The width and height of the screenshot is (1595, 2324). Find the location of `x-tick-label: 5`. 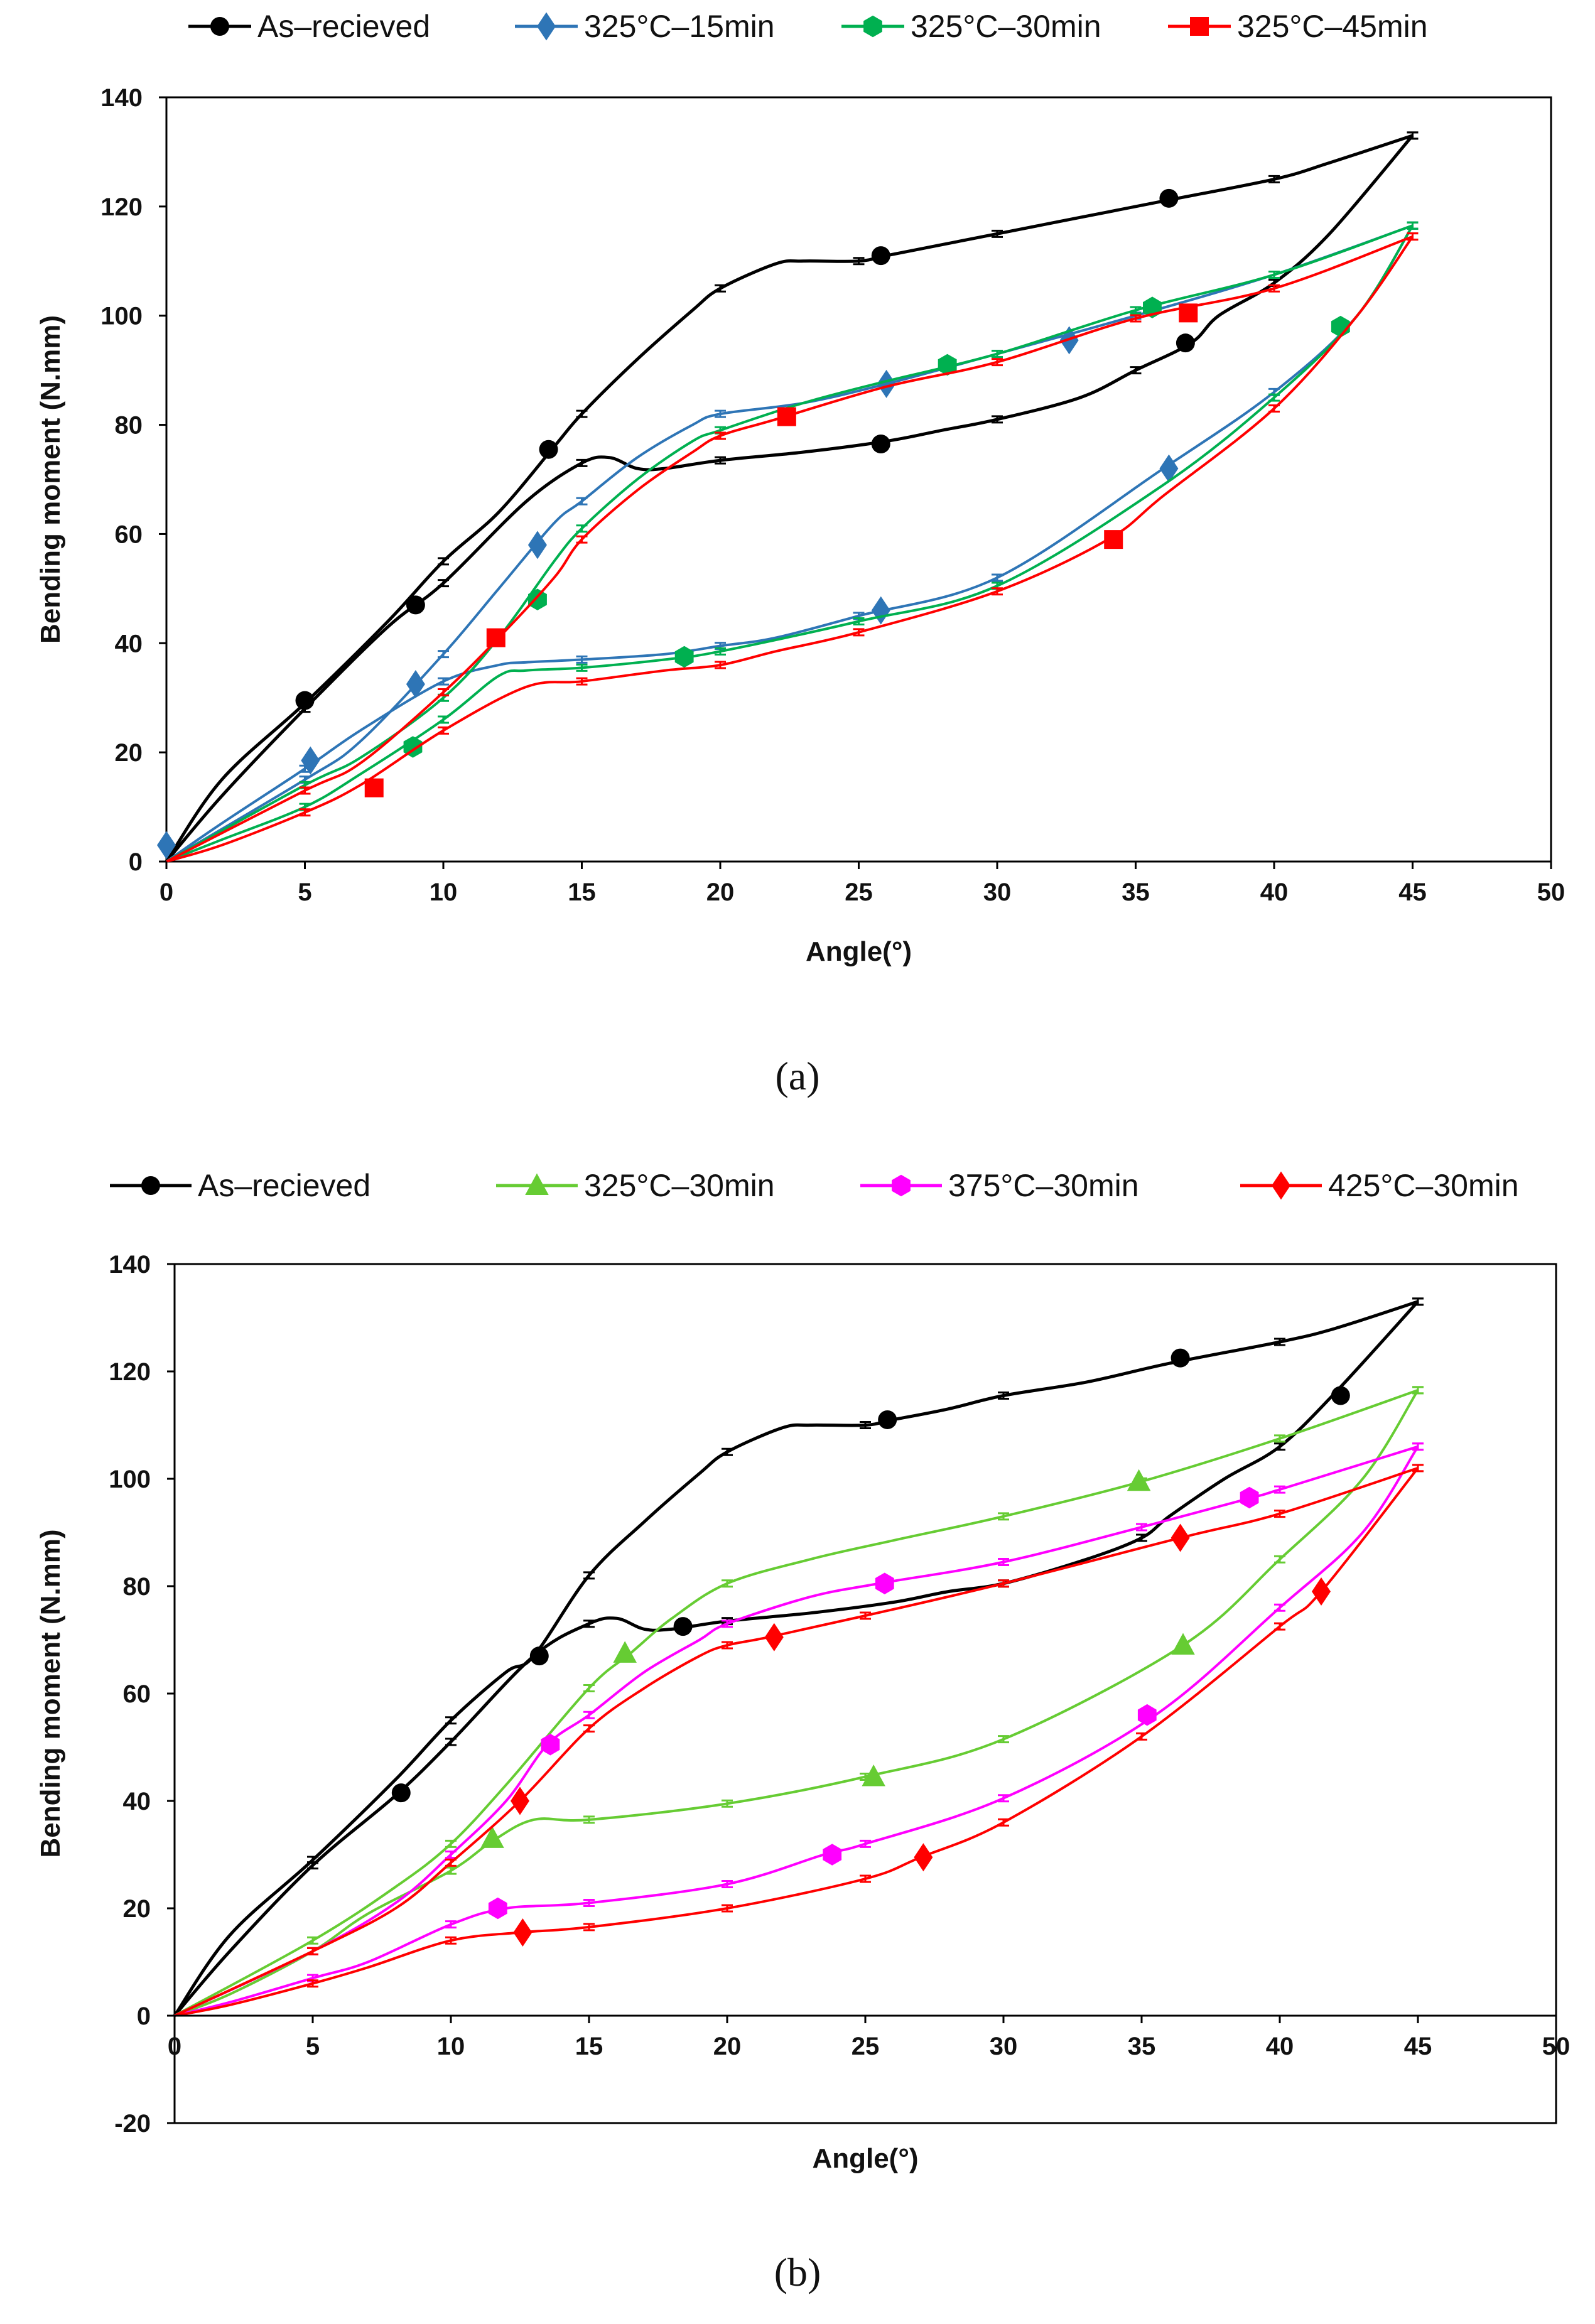

x-tick-label: 5 is located at coordinates (304, 892).